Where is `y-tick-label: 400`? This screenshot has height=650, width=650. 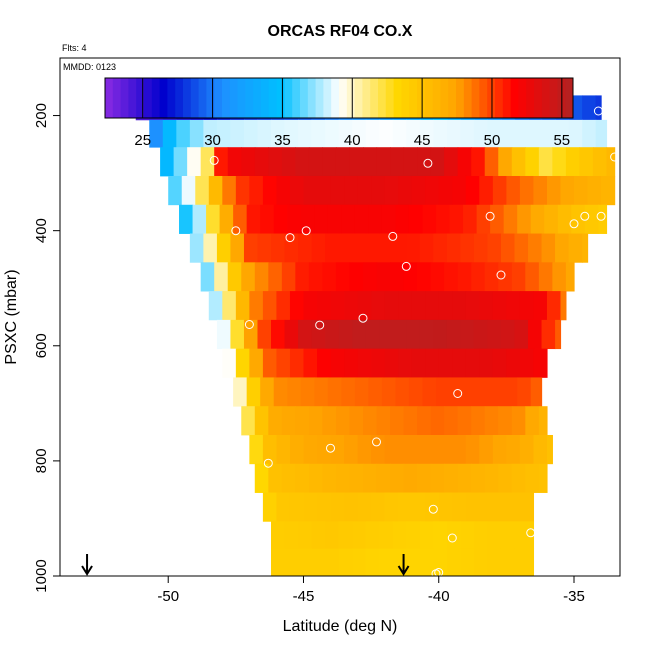 y-tick-label: 400 is located at coordinates (41, 230).